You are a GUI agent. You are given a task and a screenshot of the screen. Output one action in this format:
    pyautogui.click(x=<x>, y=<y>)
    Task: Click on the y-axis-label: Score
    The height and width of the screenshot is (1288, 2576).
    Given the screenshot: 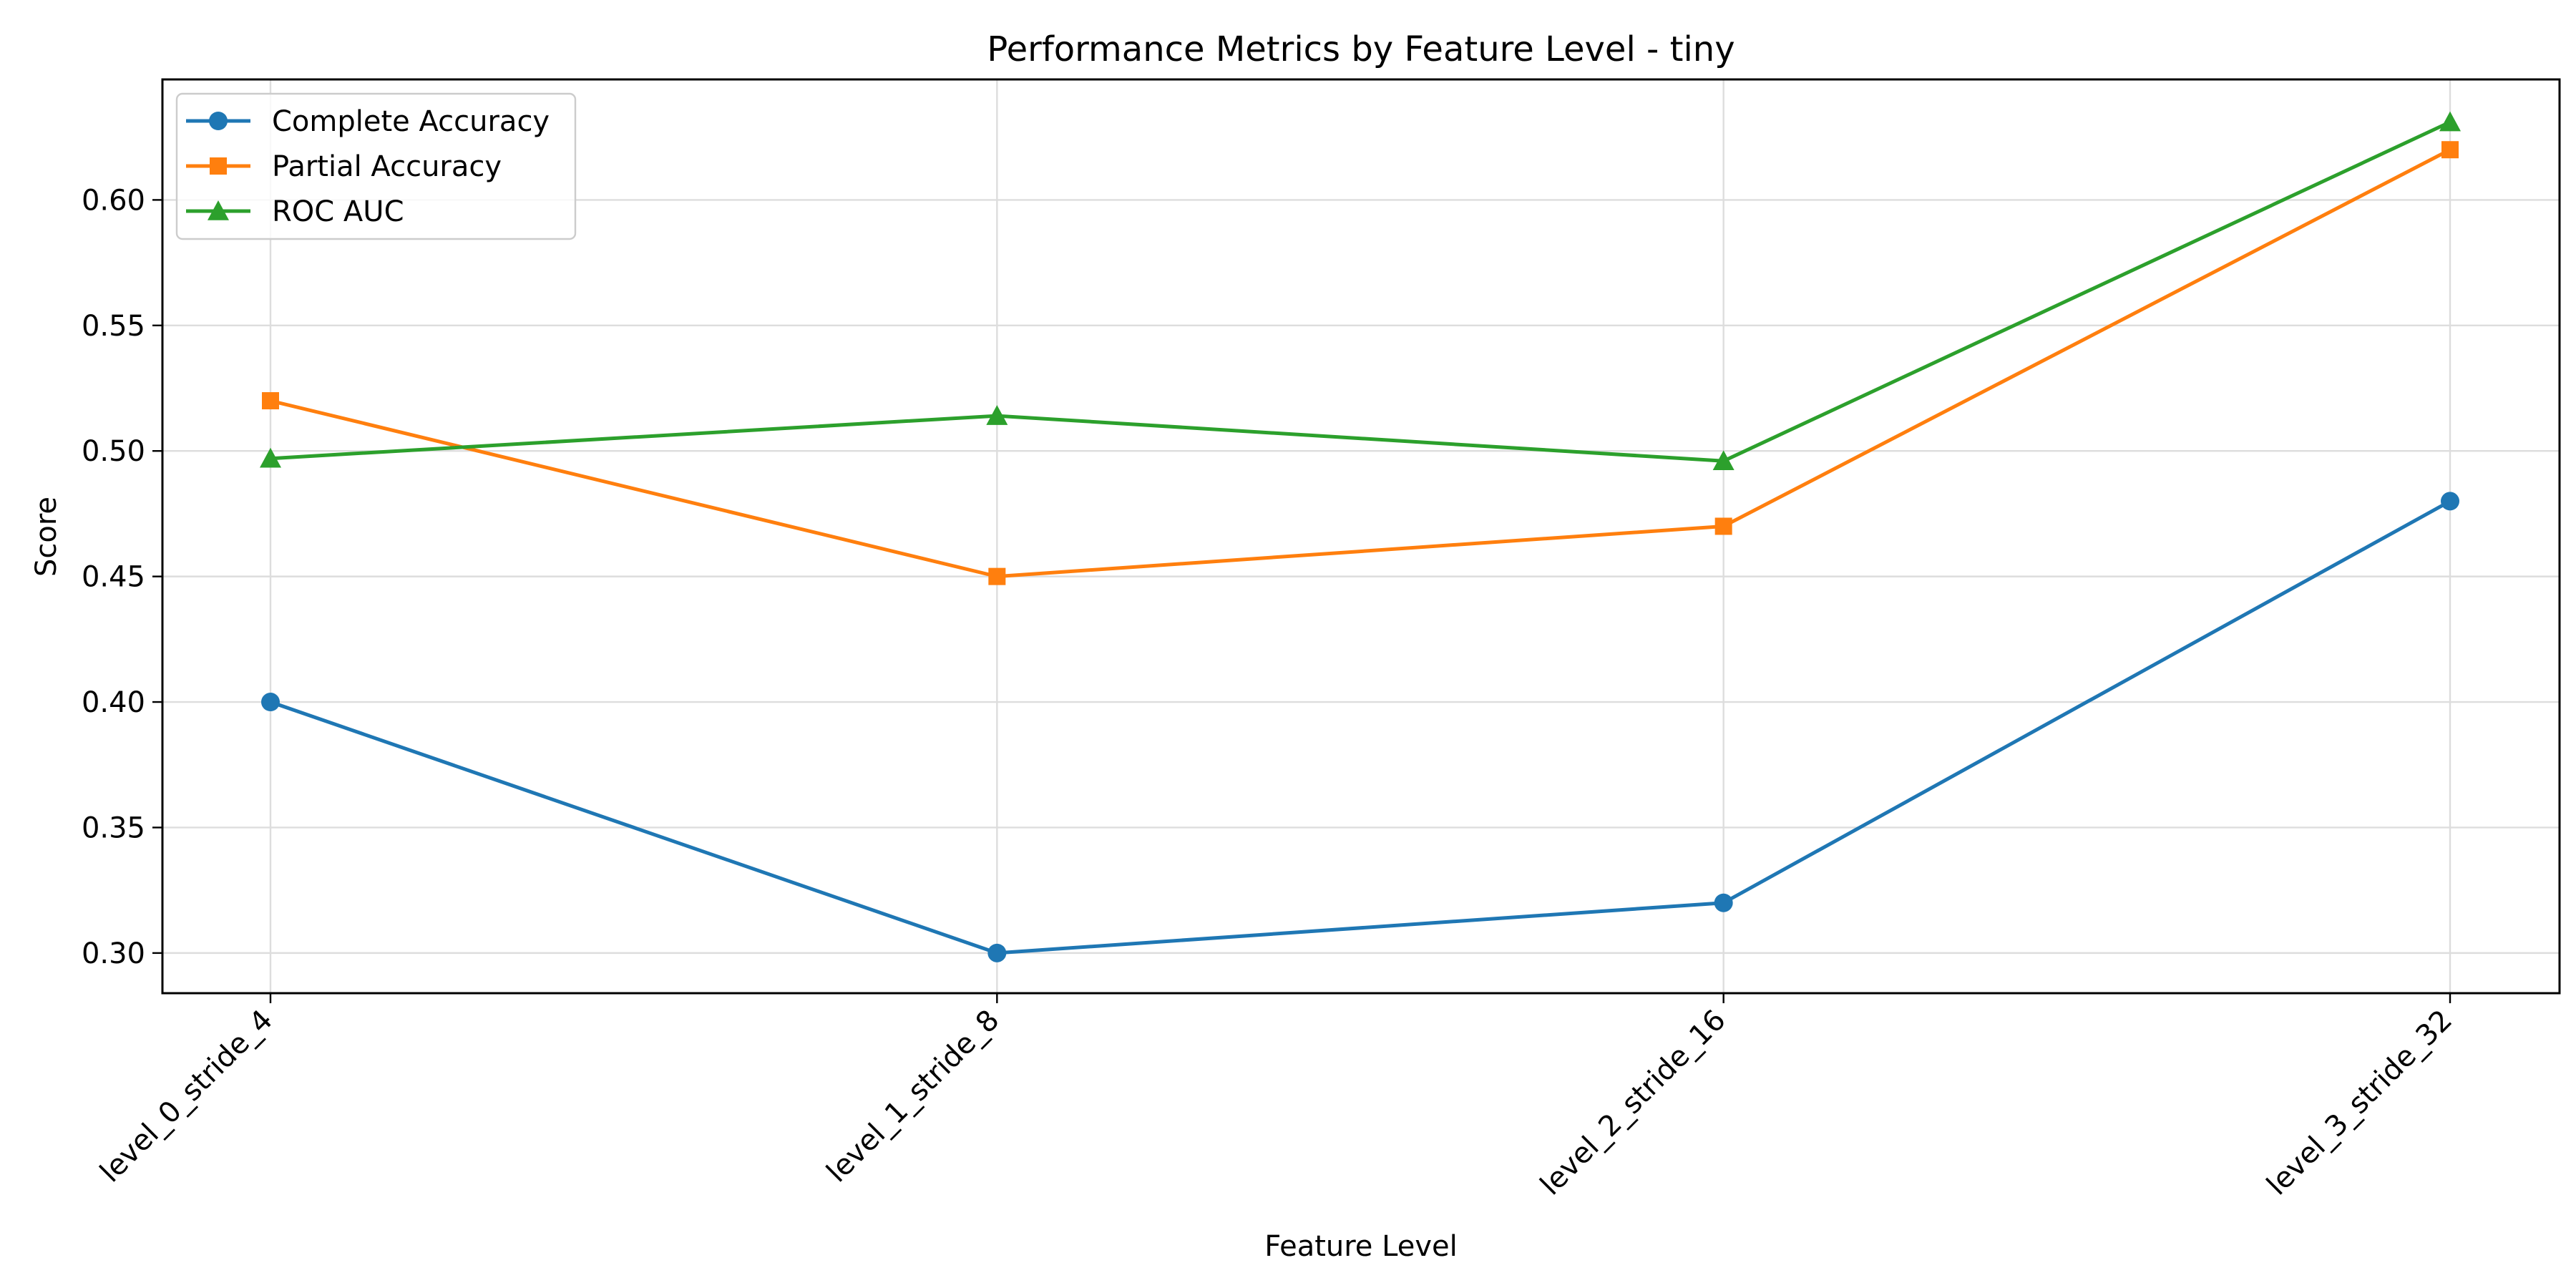 What is the action you would take?
    pyautogui.click(x=46, y=537)
    